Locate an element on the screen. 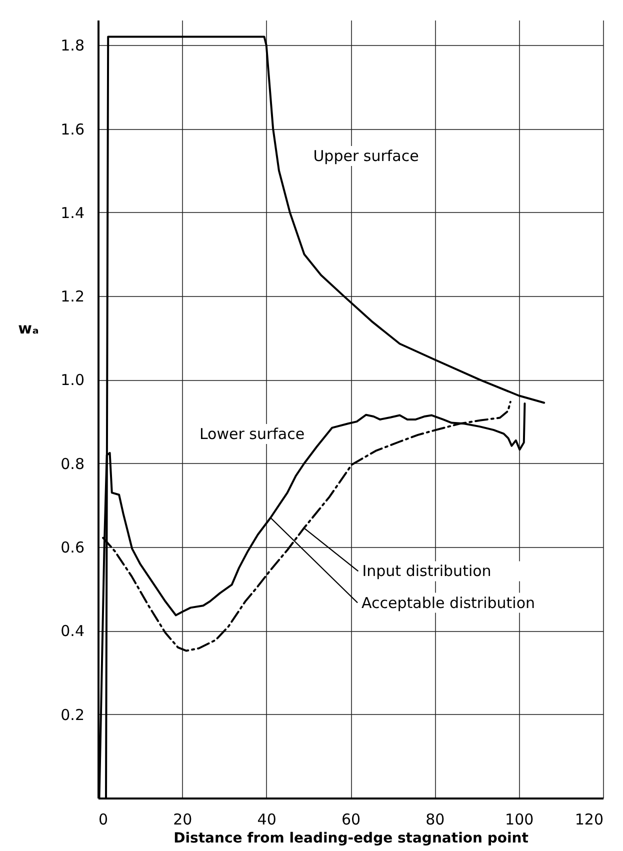 This screenshot has height=851, width=623. x-tick-label: 120 is located at coordinates (589, 819).